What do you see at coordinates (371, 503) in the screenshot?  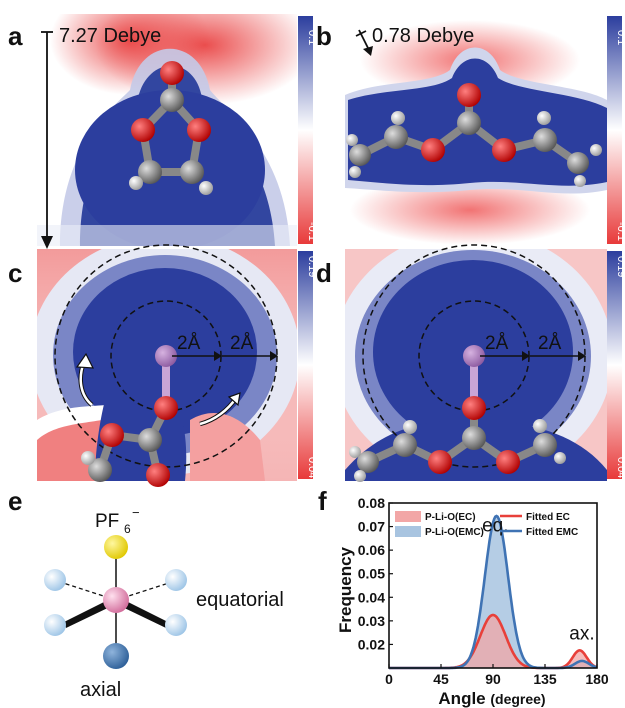 I see `y-tick-label-0.08: 0.08` at bounding box center [371, 503].